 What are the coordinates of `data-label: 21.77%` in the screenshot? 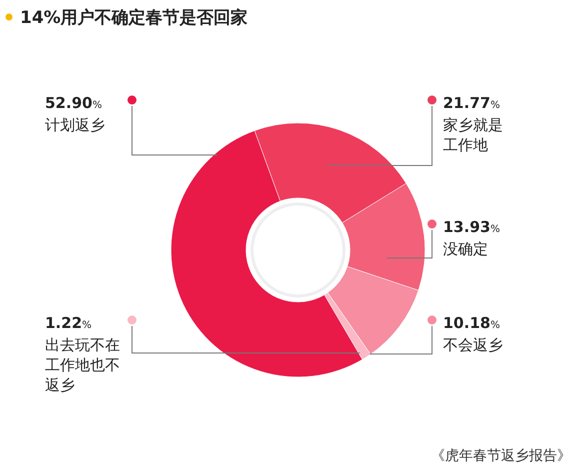 It's located at (471, 103).